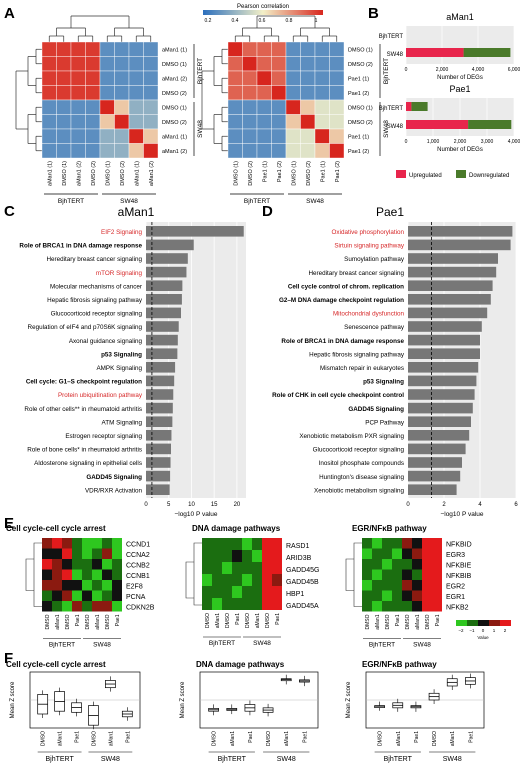 The height and width of the screenshot is (783, 520). I want to click on gene-label: CCND1, so click(138, 545).